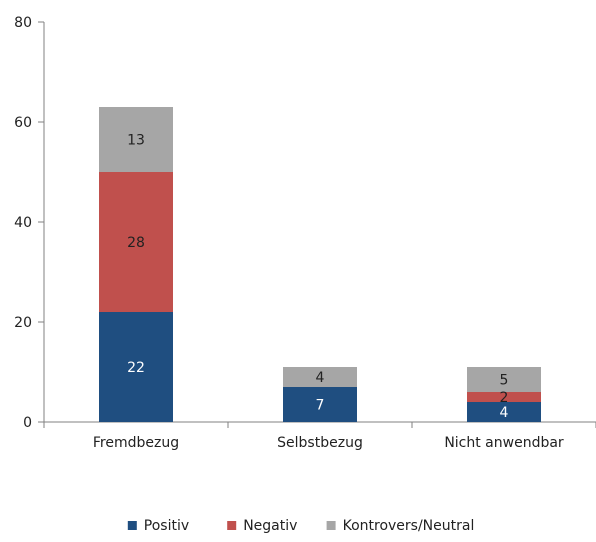 The height and width of the screenshot is (542, 596). What do you see at coordinates (320, 443) in the screenshot?
I see `x-tick-label: Selbstbezug` at bounding box center [320, 443].